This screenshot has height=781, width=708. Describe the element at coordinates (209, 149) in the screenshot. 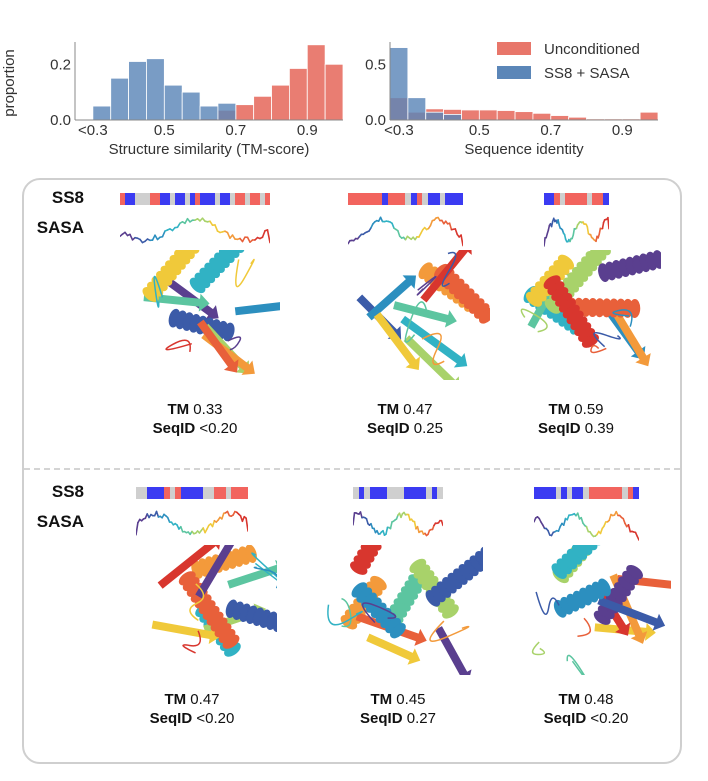

I see `x-axis-label: Structure similarity (TM-score)` at that location.